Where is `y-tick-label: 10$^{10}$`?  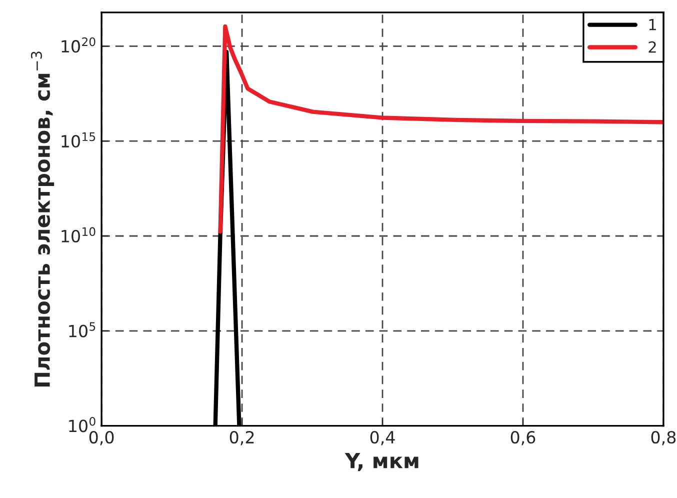
y-tick-label: 10$^{10}$ is located at coordinates (79, 234).